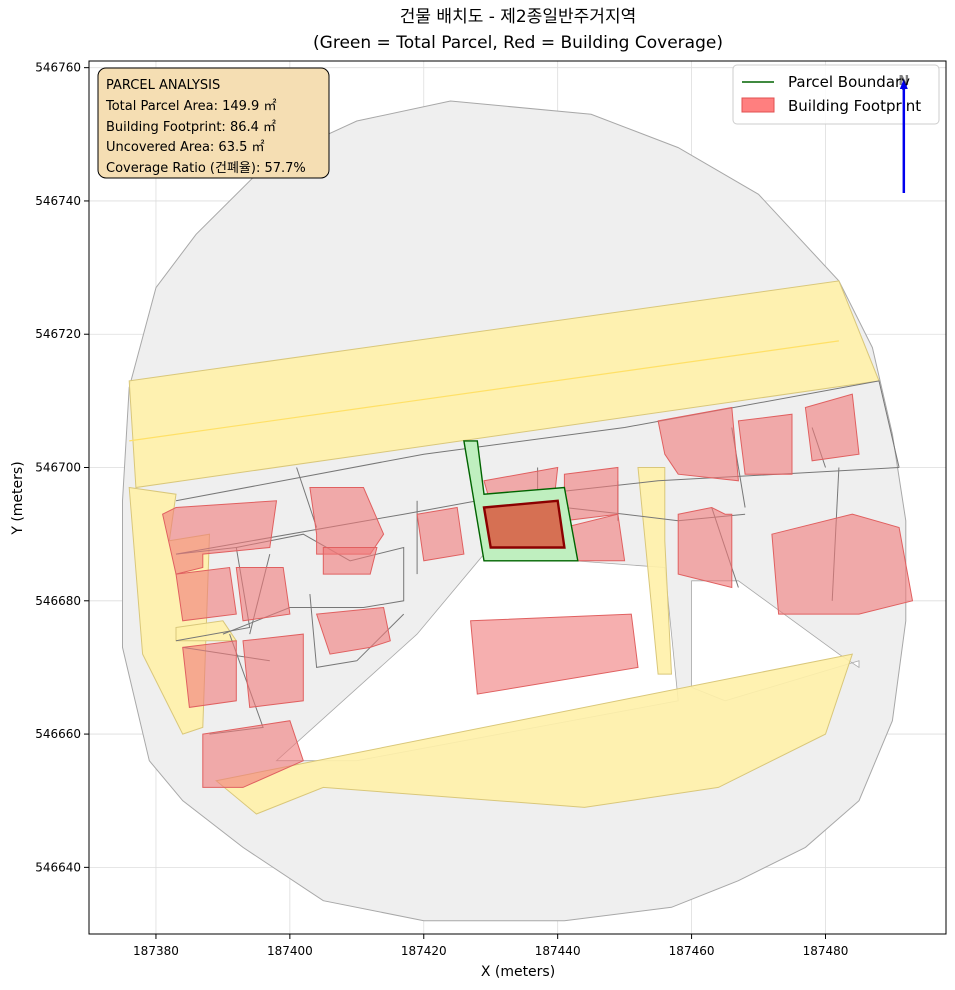 The height and width of the screenshot is (990, 955). I want to click on legend-parcel-label: Parcel Boundary, so click(849, 82).